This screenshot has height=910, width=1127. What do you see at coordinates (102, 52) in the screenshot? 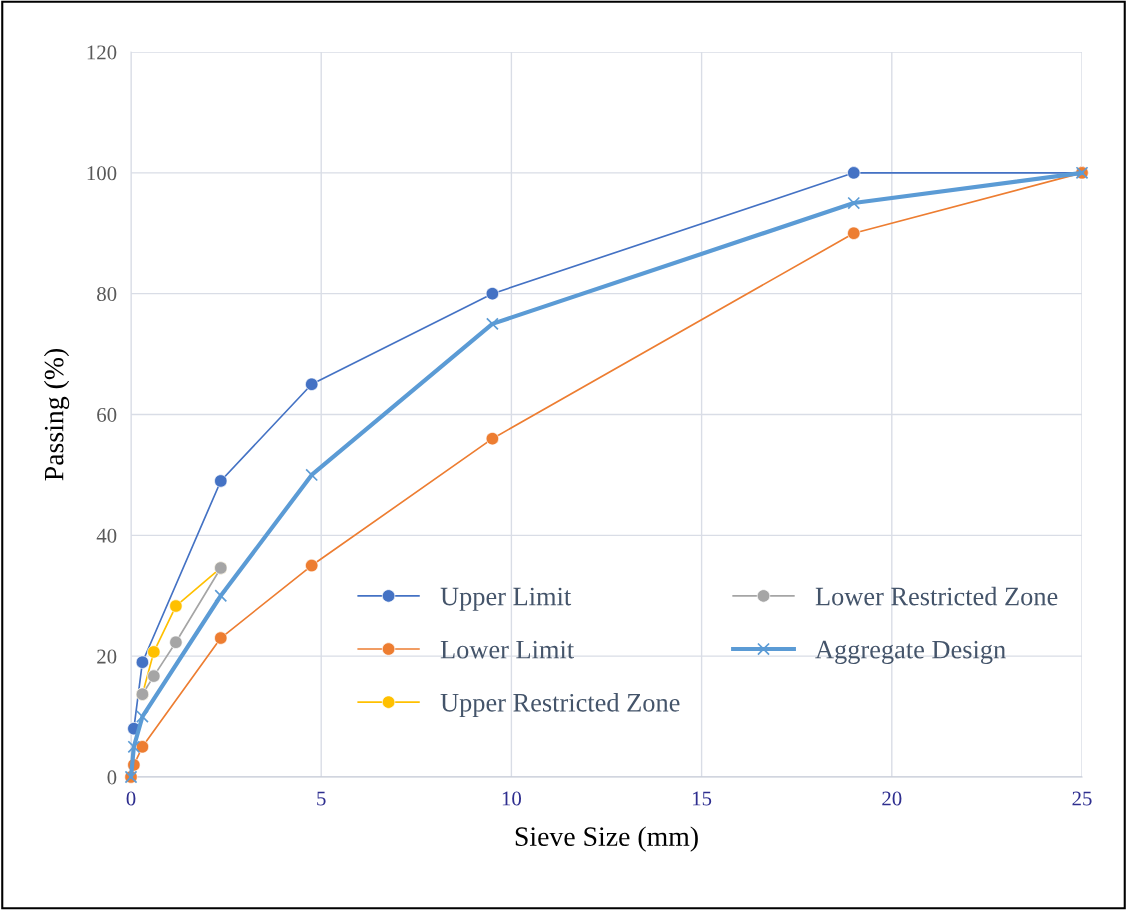
I see `y-tick-label: 120` at bounding box center [102, 52].